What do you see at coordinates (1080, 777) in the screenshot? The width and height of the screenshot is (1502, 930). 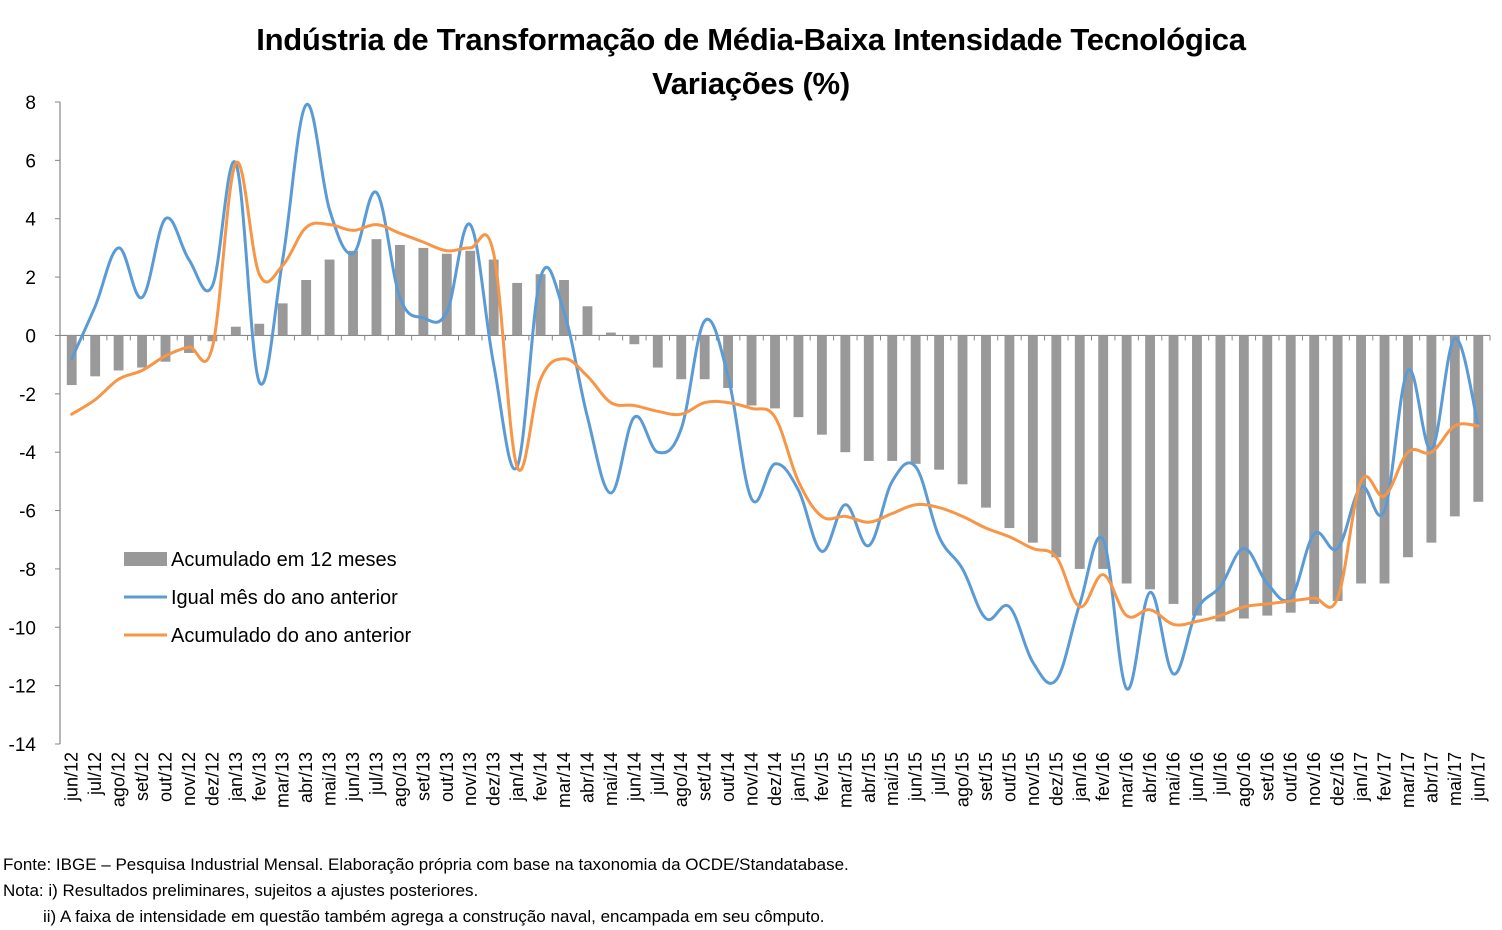 I see `x-tick-label: jan/16` at bounding box center [1080, 777].